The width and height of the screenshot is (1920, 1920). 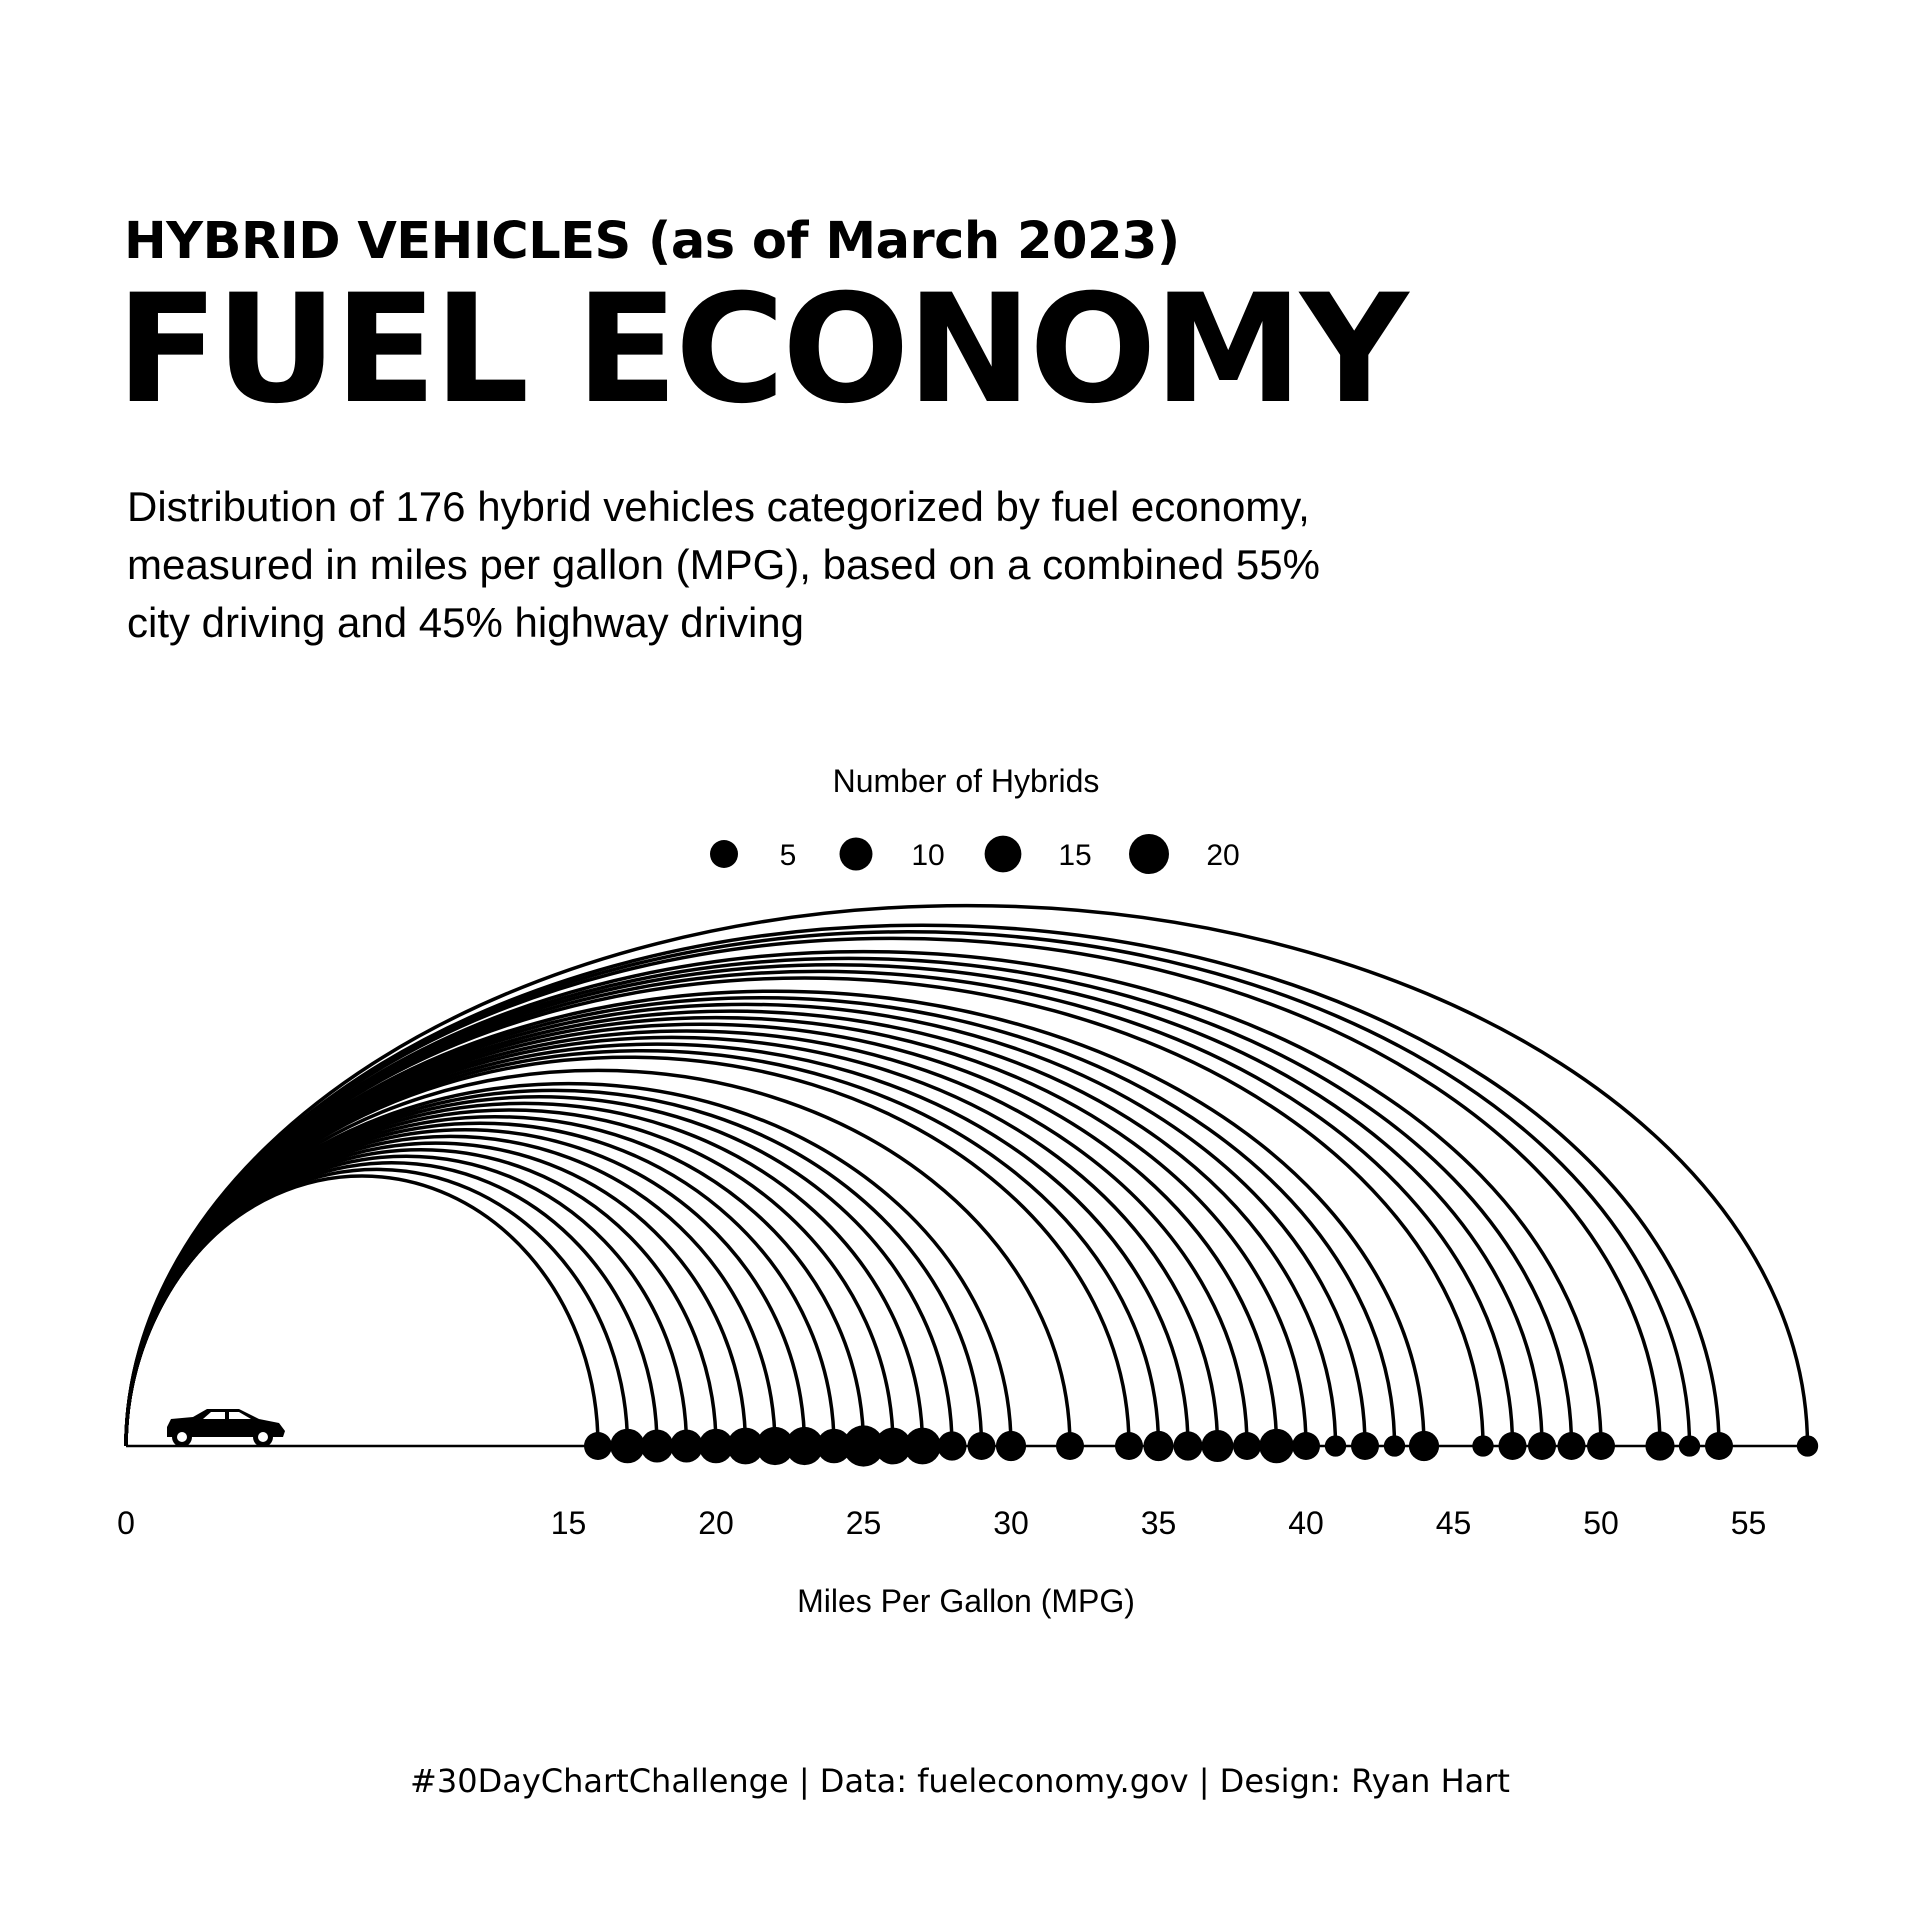 What do you see at coordinates (1749, 1523) in the screenshot?
I see `x-tick-label-55: 55` at bounding box center [1749, 1523].